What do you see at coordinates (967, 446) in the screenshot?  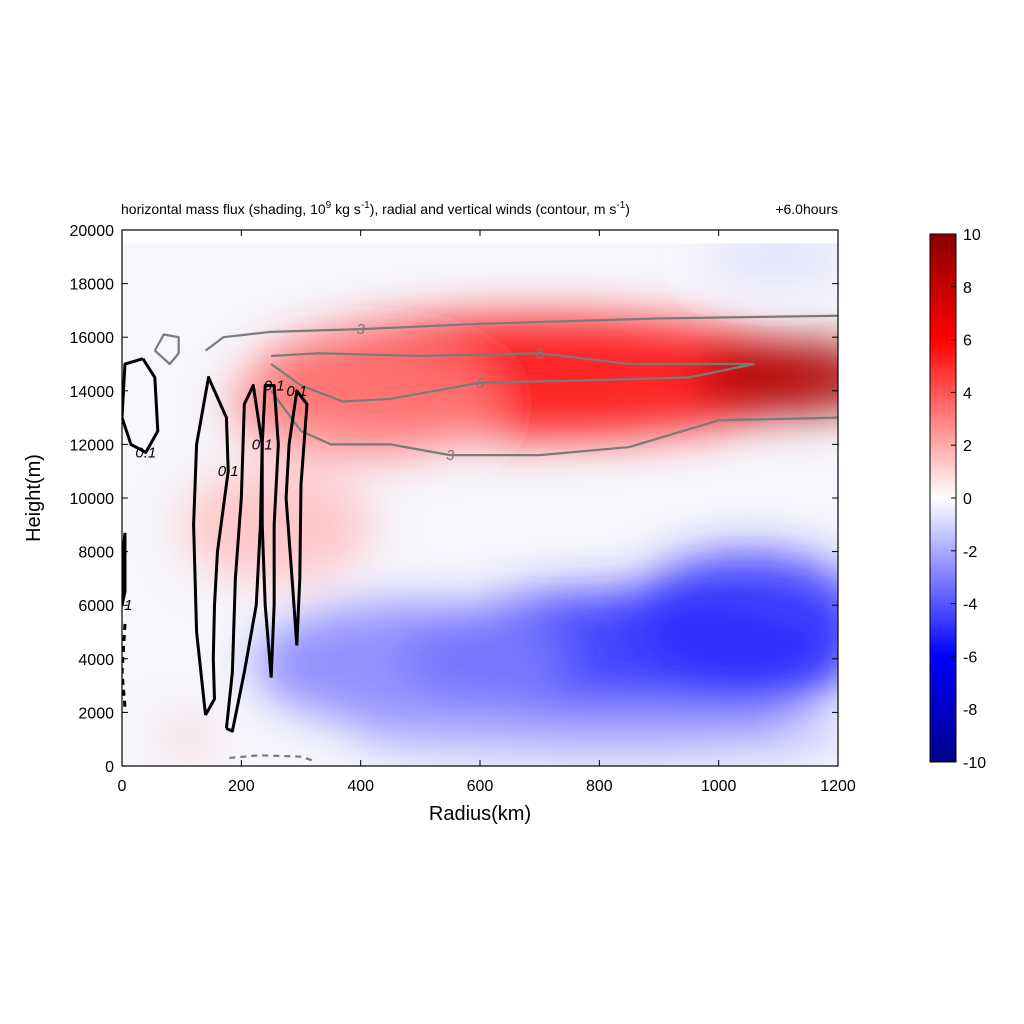 I see `colorbar-tick-label: 2` at bounding box center [967, 446].